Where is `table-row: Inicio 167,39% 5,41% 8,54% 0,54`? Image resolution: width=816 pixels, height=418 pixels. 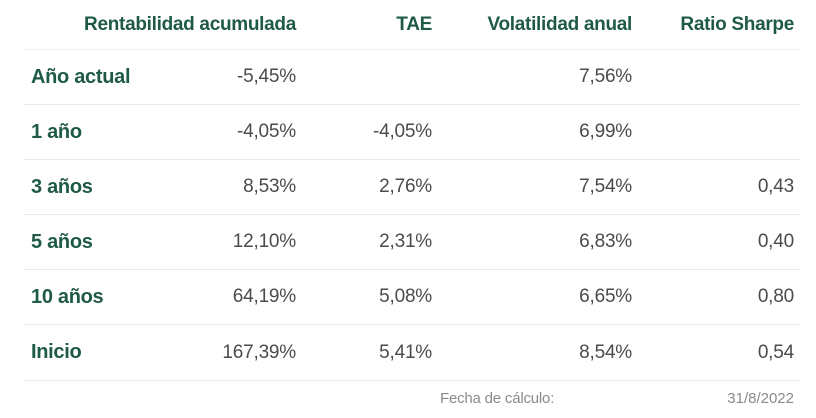 table-row: Inicio 167,39% 5,41% 8,54% 0,54 is located at coordinates (412, 352).